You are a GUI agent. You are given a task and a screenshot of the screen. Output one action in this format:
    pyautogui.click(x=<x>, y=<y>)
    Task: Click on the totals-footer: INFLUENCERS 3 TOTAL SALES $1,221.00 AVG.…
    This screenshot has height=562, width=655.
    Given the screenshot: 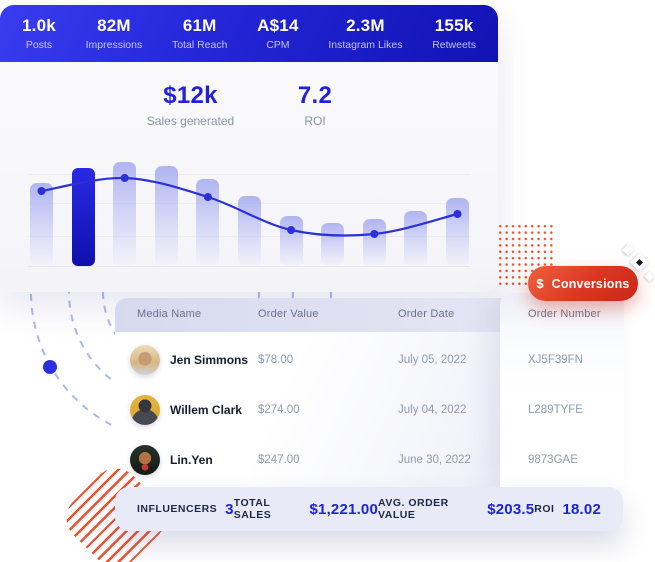 What is the action you would take?
    pyautogui.click(x=369, y=509)
    